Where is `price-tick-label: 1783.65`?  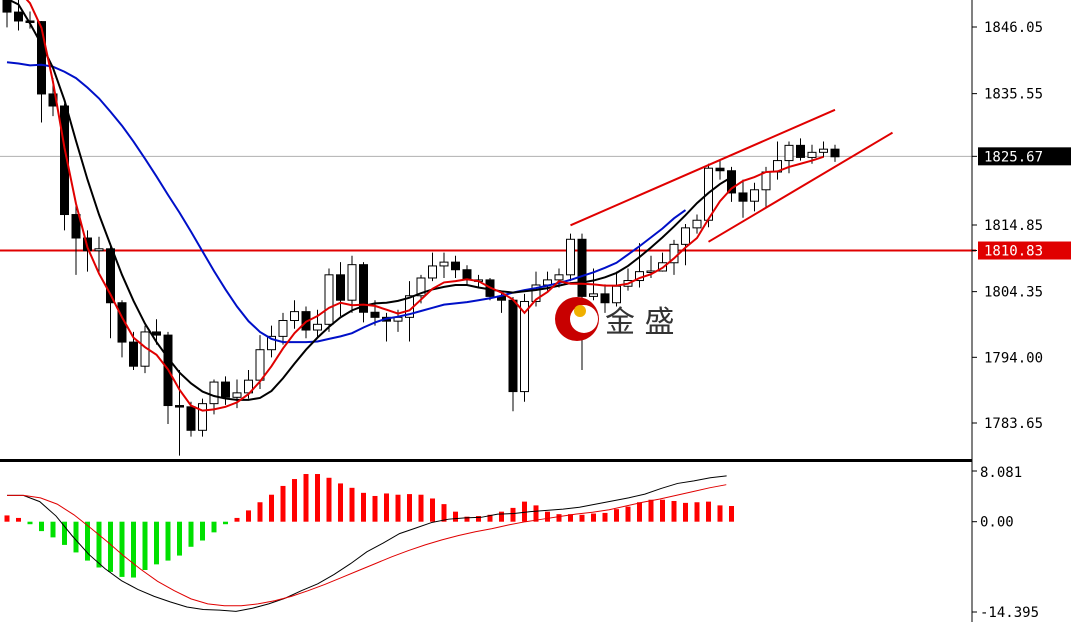
price-tick-label: 1783.65 is located at coordinates (1013, 424).